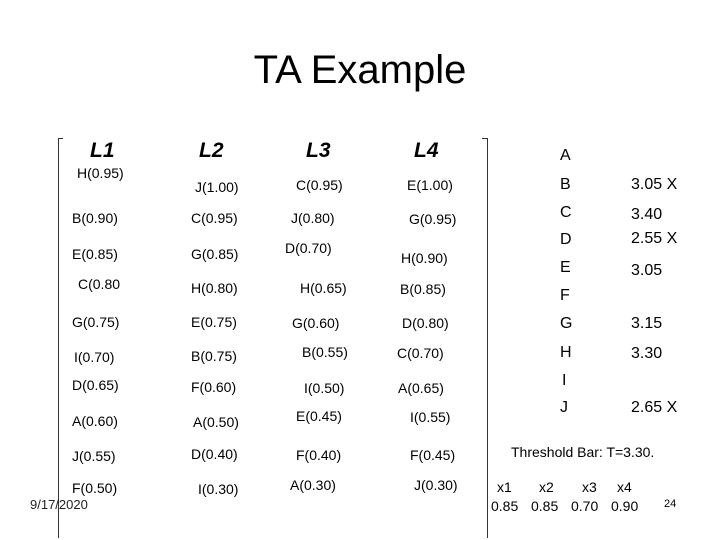 The width and height of the screenshot is (720, 540). What do you see at coordinates (433, 219) in the screenshot?
I see `l4-entry: G(0.95)` at bounding box center [433, 219].